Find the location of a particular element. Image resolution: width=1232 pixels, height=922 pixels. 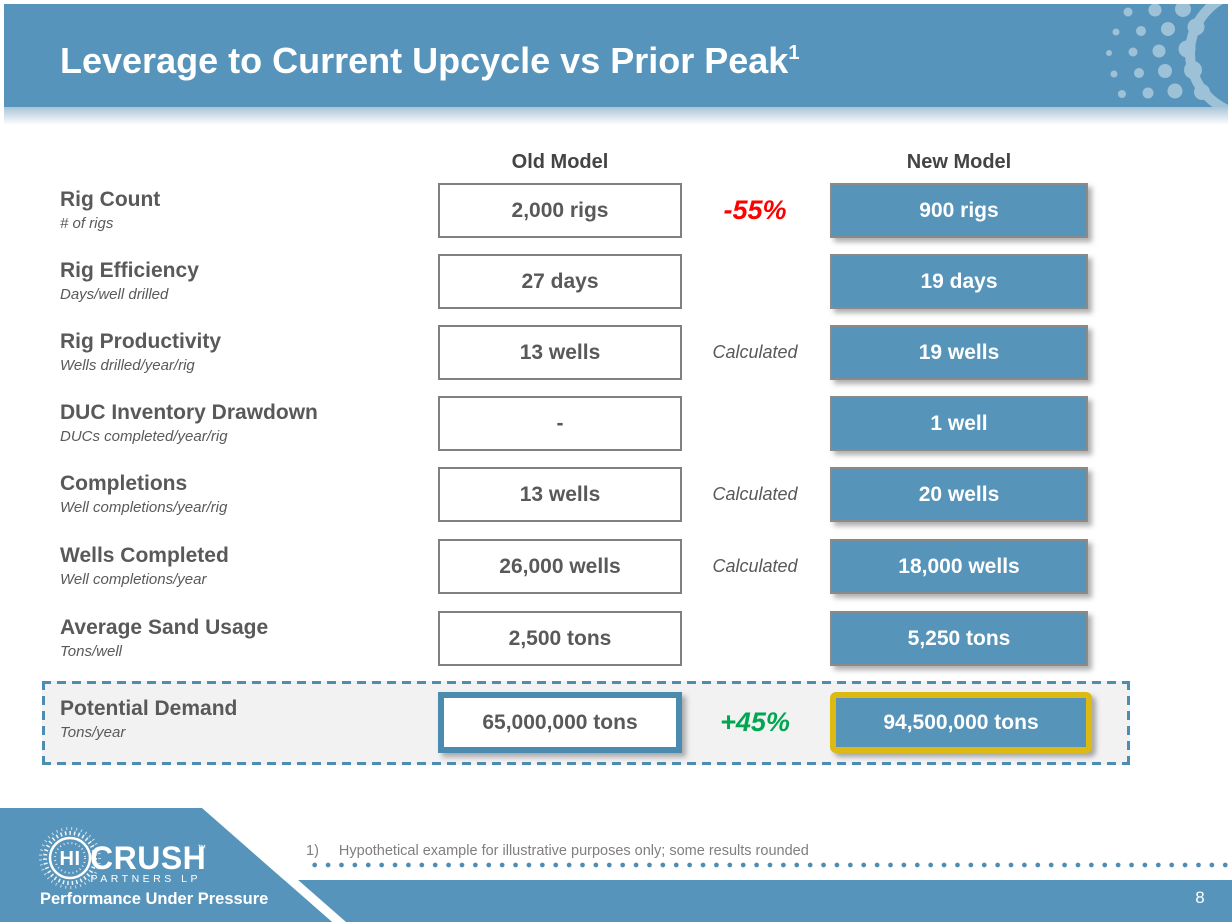

row-label-group: Wells Completed Well completions/year is located at coordinates (144, 566).